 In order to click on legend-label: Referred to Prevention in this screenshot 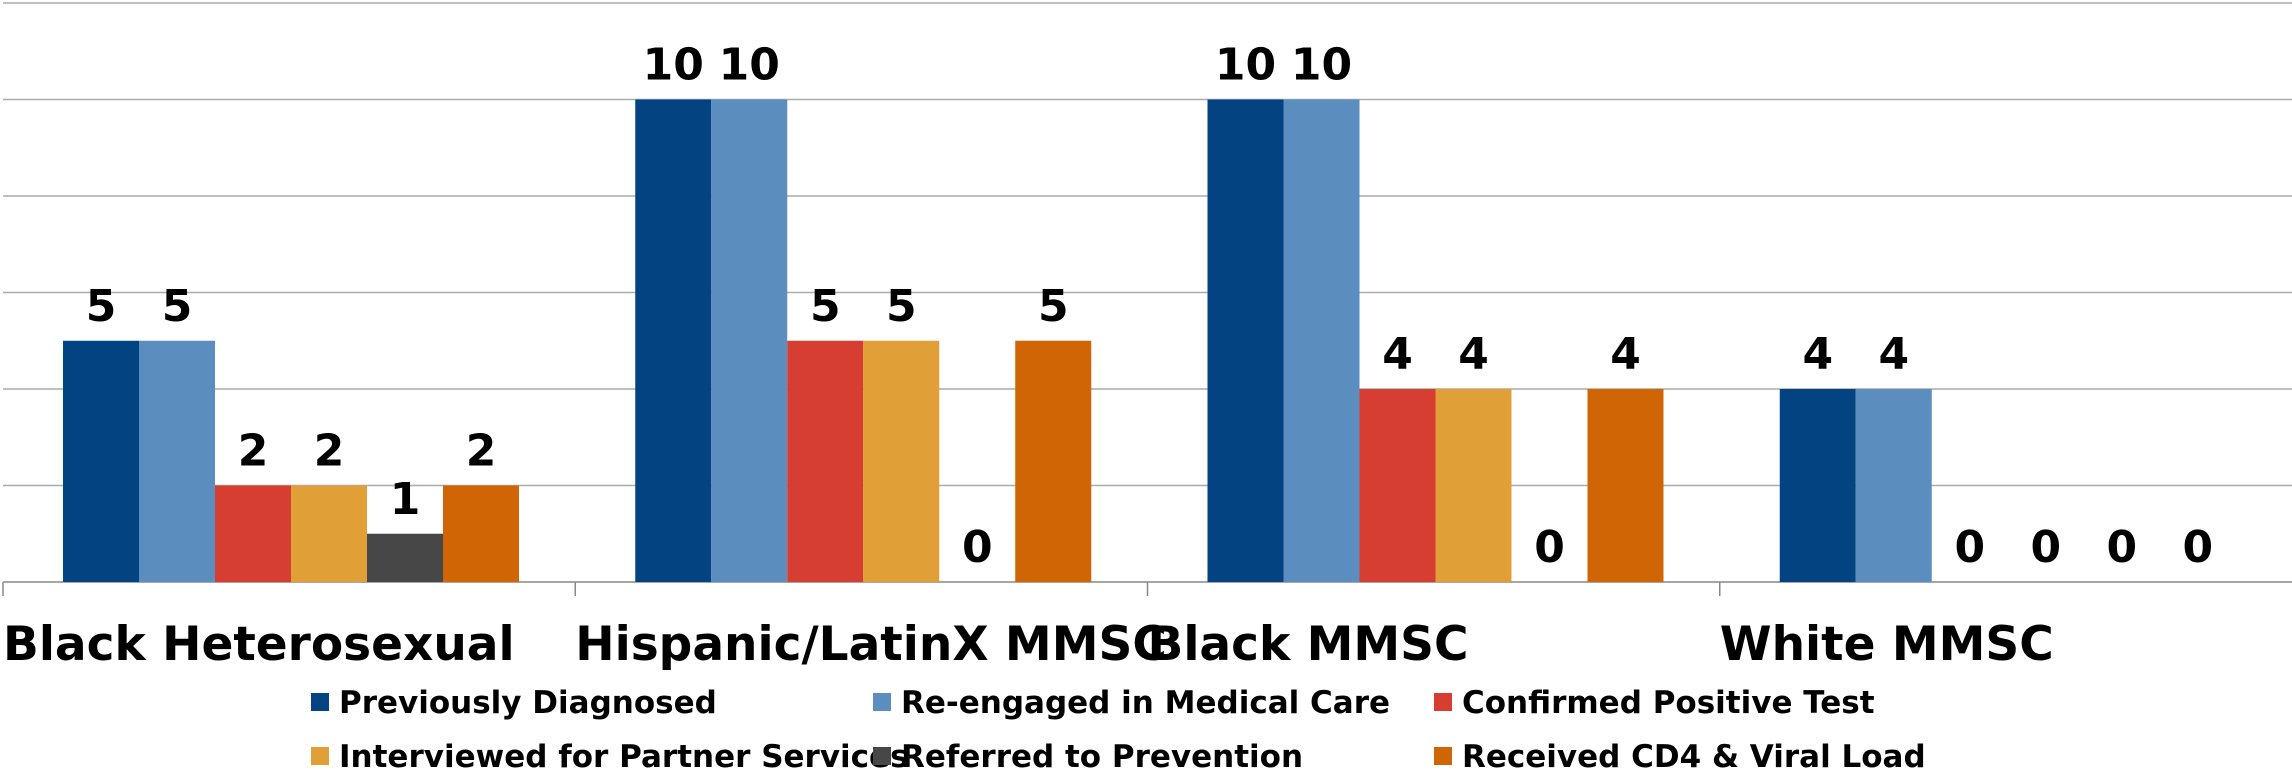, I will do `click(1102, 754)`.